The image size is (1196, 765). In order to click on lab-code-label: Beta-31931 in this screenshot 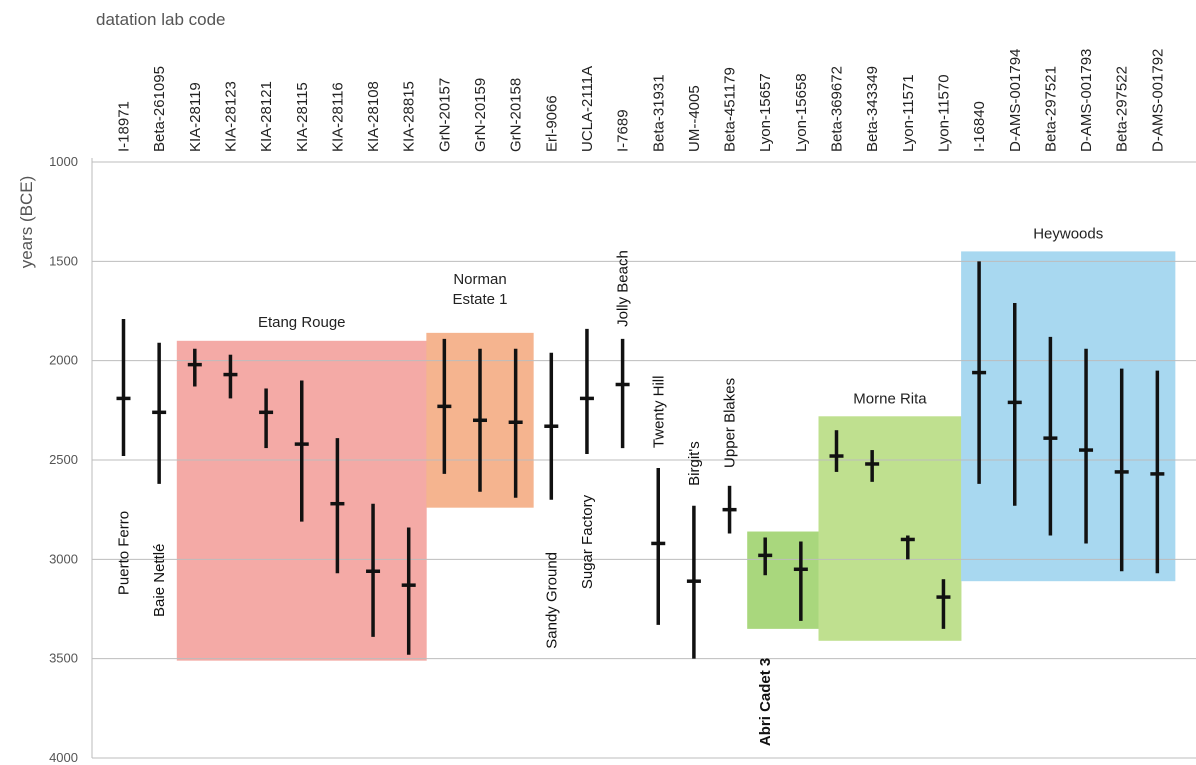, I will do `click(658, 113)`.